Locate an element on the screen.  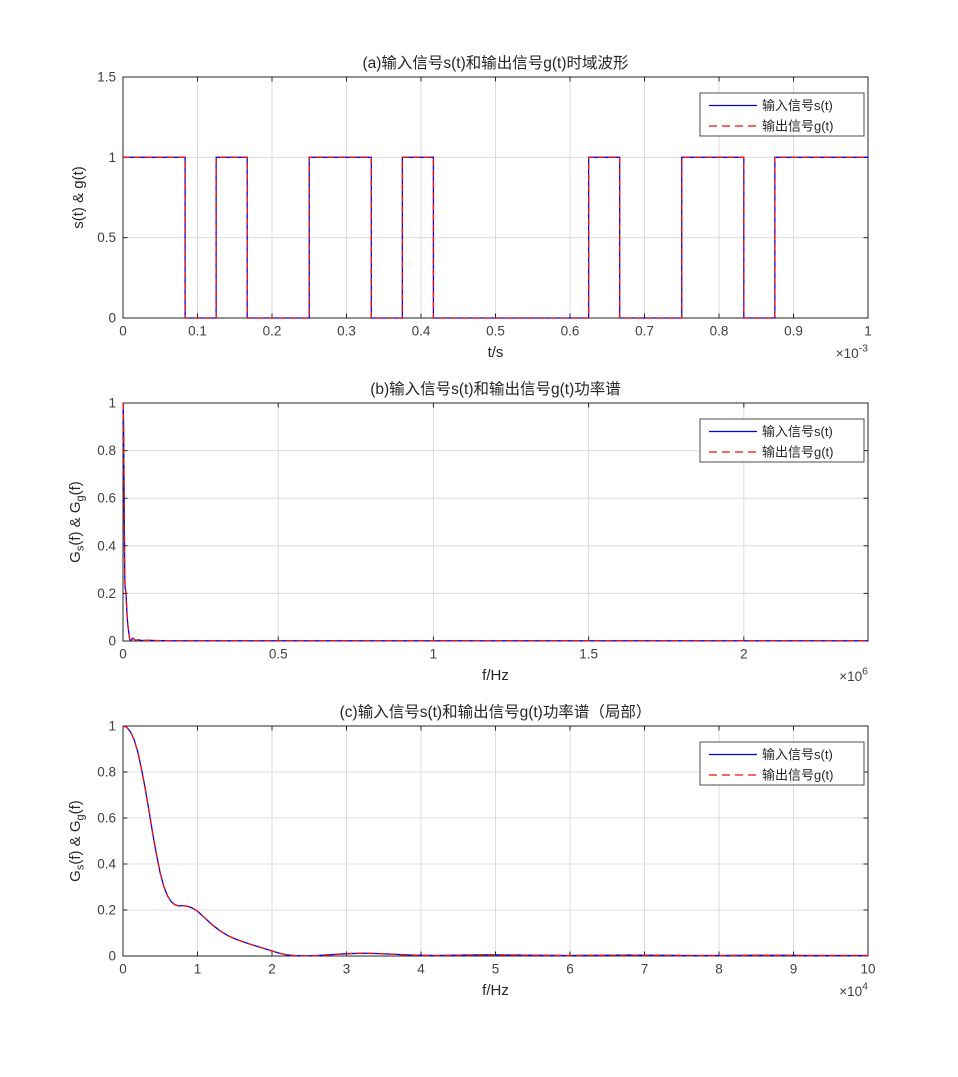
series-output-line is located at coordinates (495, 237).